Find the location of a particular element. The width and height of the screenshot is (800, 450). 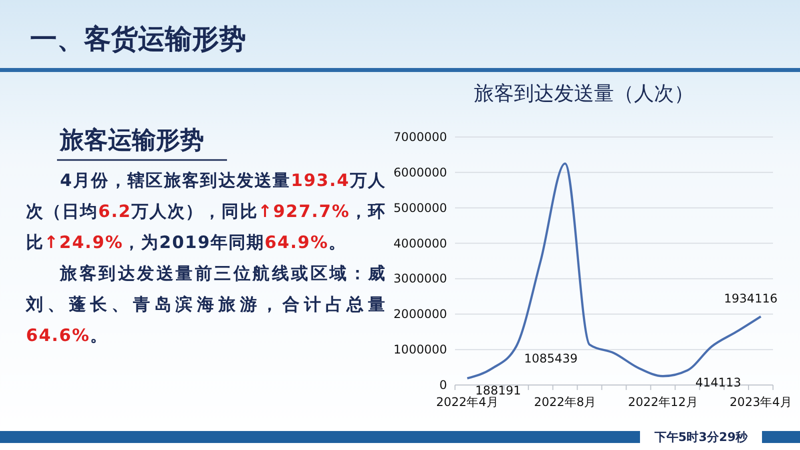

data-label: 414113 is located at coordinates (718, 382).